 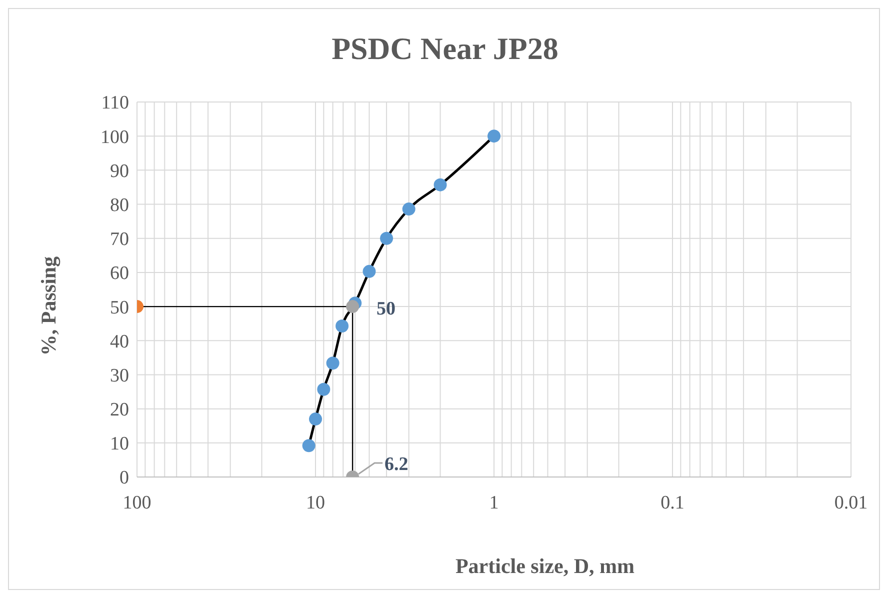 I want to click on x-tick-label: 1, so click(x=494, y=503).